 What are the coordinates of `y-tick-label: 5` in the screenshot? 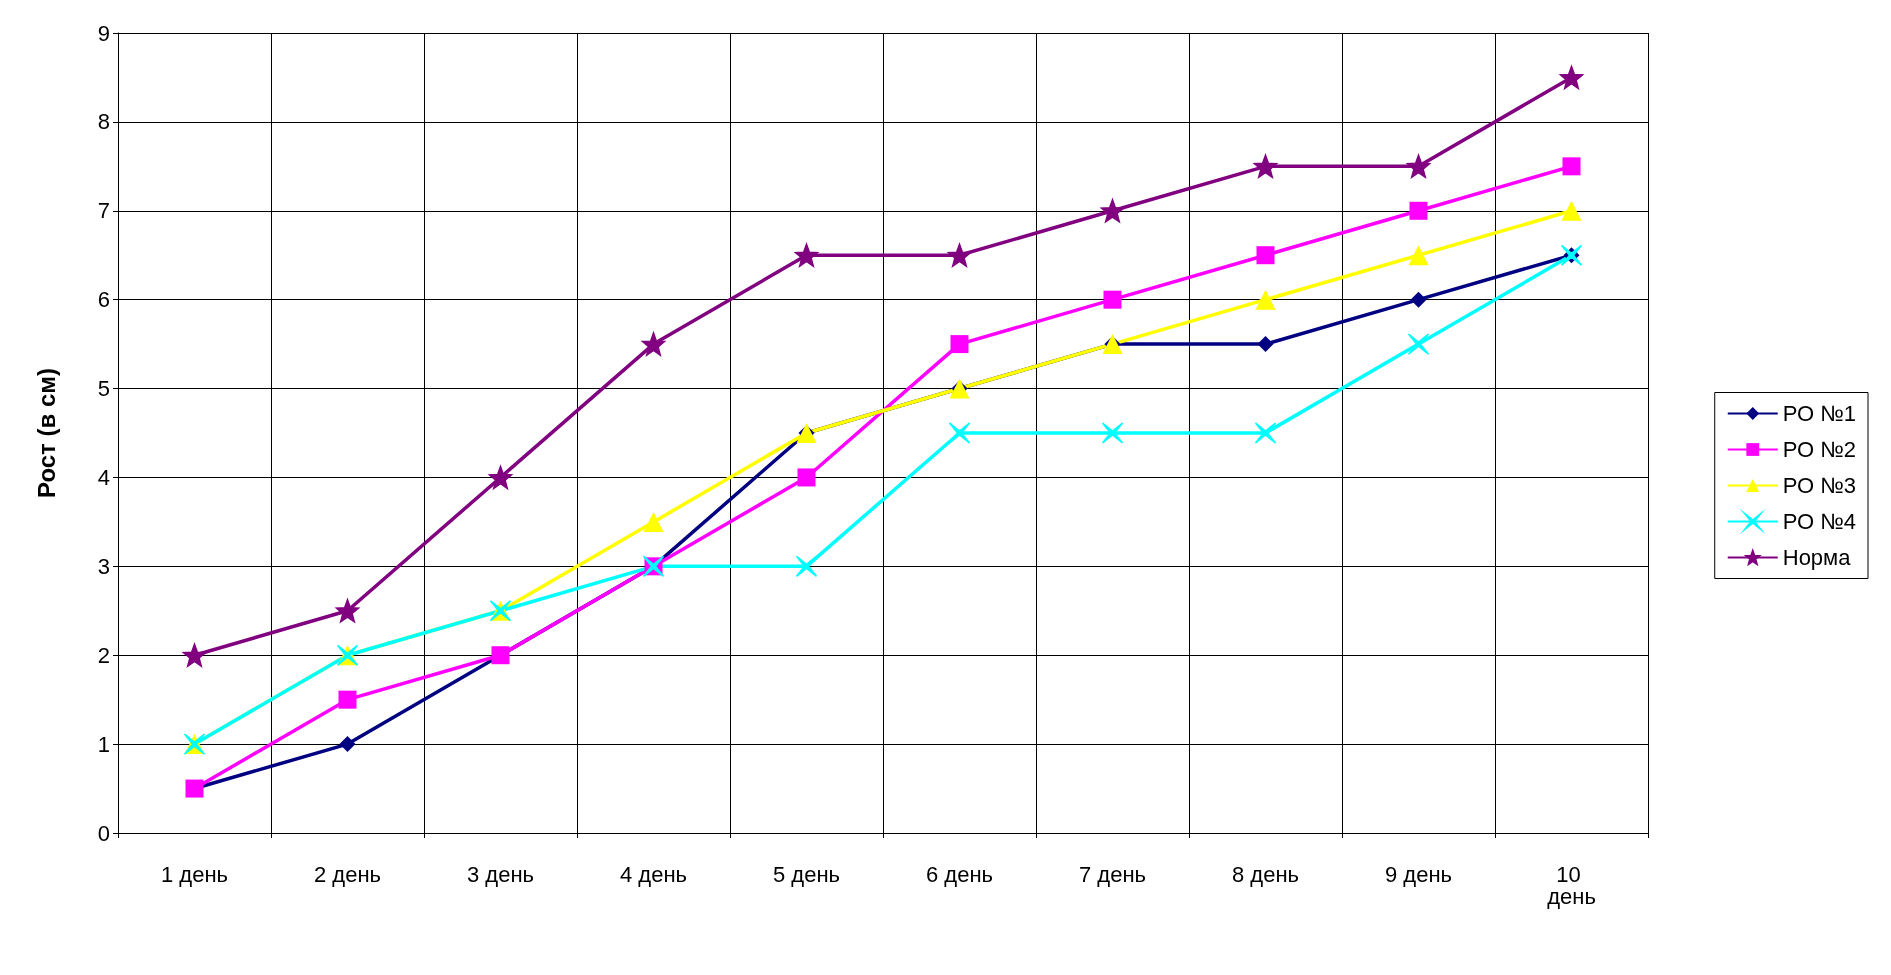 It's located at (103, 389).